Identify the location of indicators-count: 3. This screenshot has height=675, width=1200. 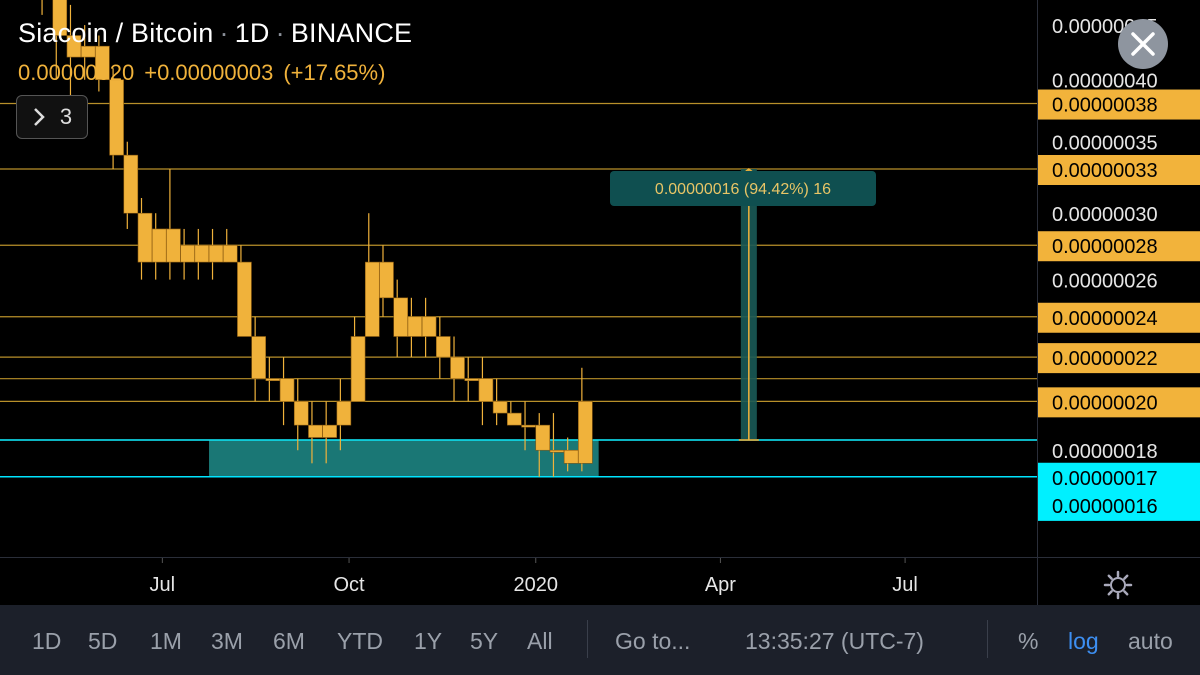
(66, 116).